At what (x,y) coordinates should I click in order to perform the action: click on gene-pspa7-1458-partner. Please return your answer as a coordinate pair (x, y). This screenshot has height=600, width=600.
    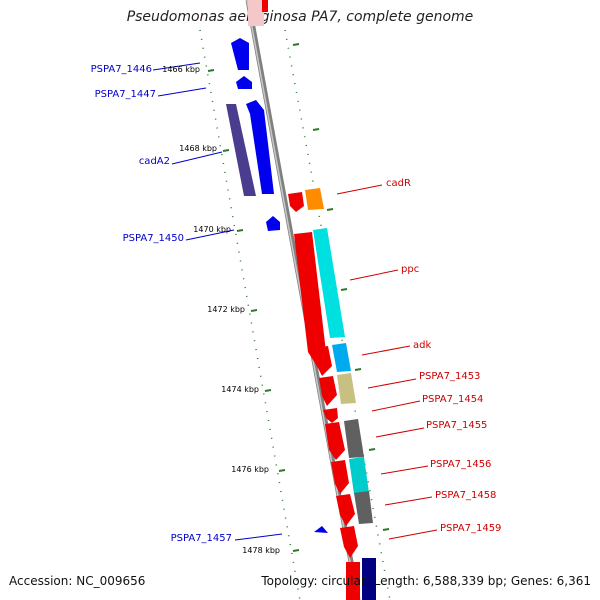
    Looking at the image, I should click on (363, 507).